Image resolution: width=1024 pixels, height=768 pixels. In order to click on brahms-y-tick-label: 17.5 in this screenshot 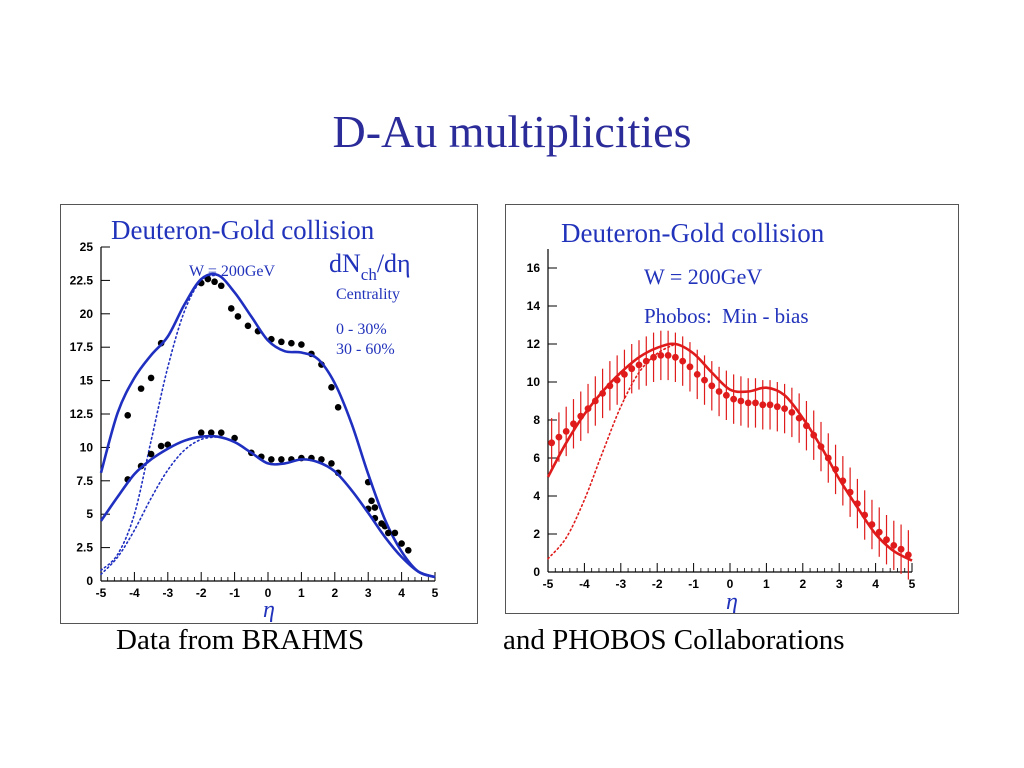, I will do `click(82, 347)`.